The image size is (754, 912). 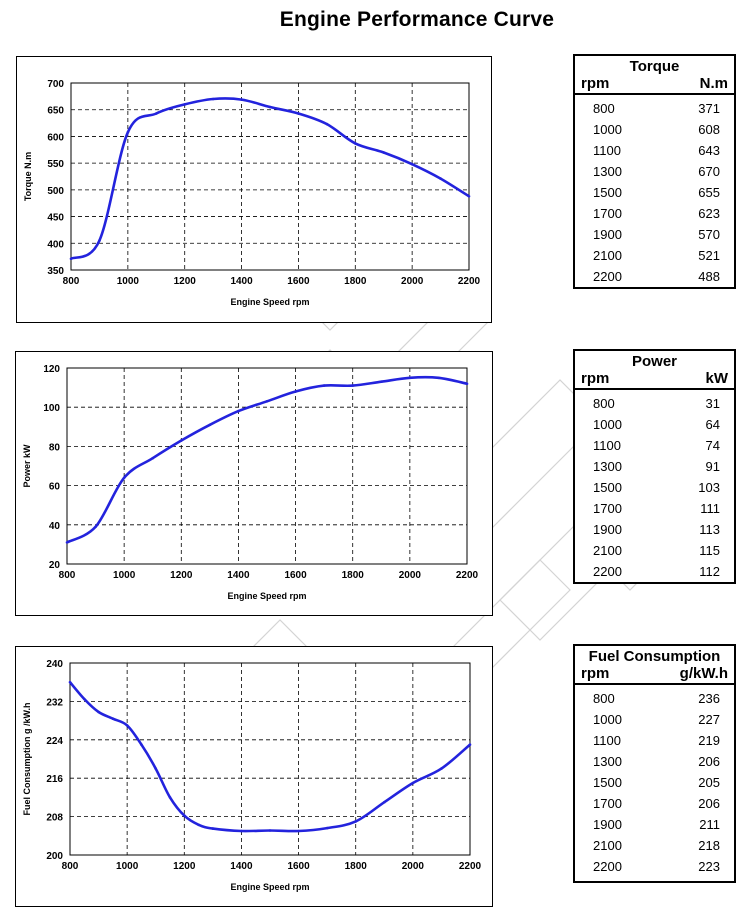 I want to click on torque-table-rpm-cell: 1900, so click(x=607, y=234).